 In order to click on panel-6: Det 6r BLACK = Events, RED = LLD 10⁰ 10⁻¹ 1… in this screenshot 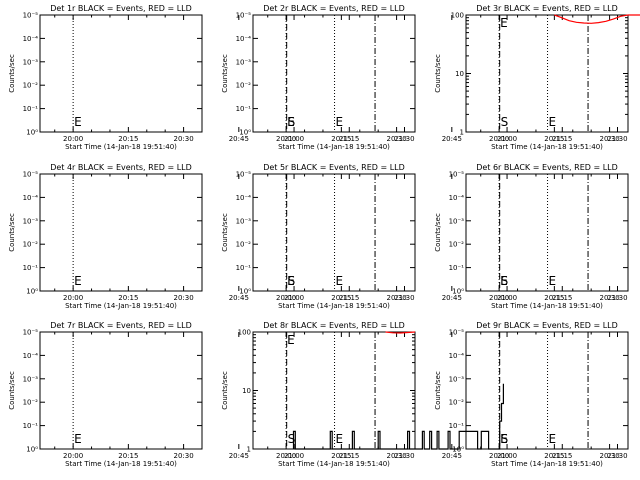, I will do `click(531, 236)`.